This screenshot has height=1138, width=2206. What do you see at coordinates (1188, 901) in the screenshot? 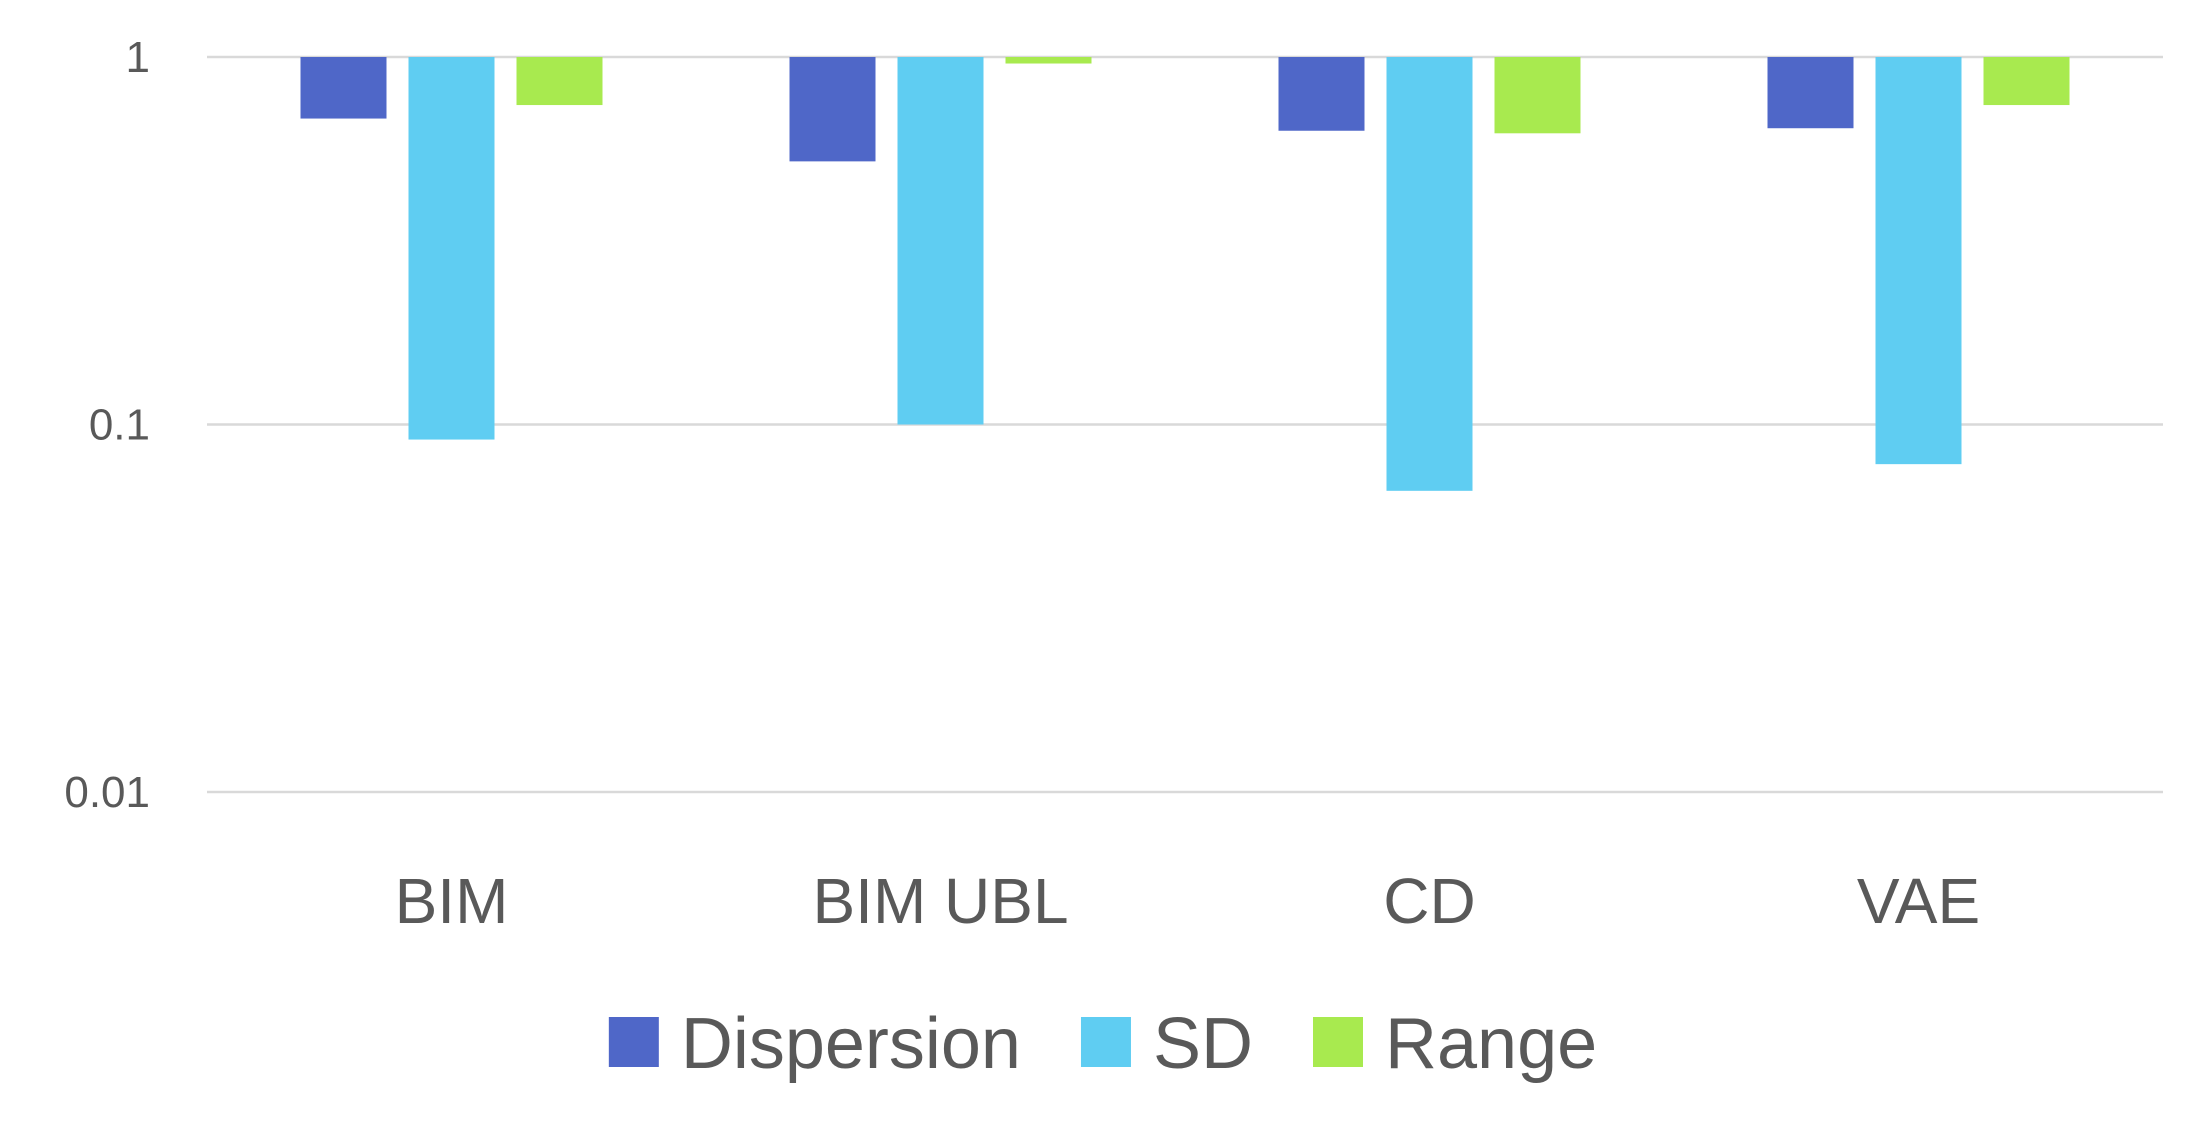
I see `x-axis-category-labels: BIM BIM UBL CD VAE` at bounding box center [1188, 901].